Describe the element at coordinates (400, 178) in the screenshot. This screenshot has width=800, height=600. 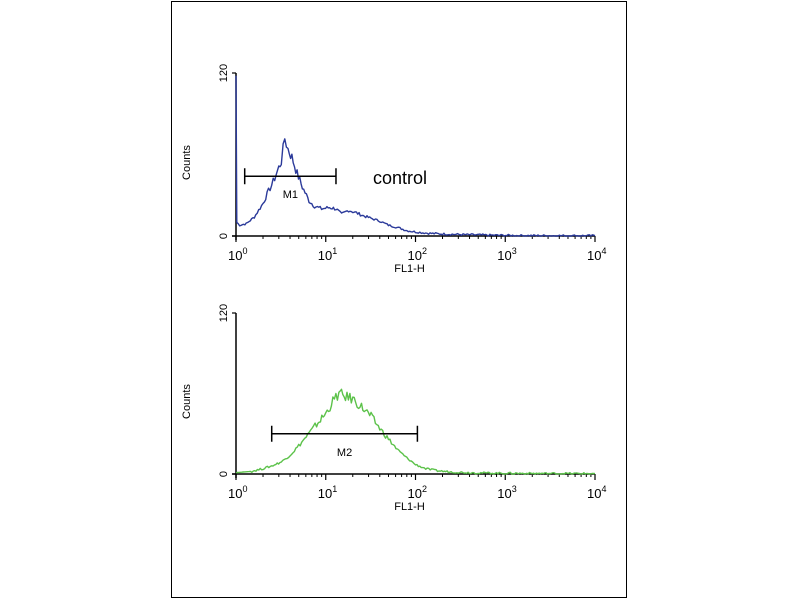
I see `annotation-label: control` at that location.